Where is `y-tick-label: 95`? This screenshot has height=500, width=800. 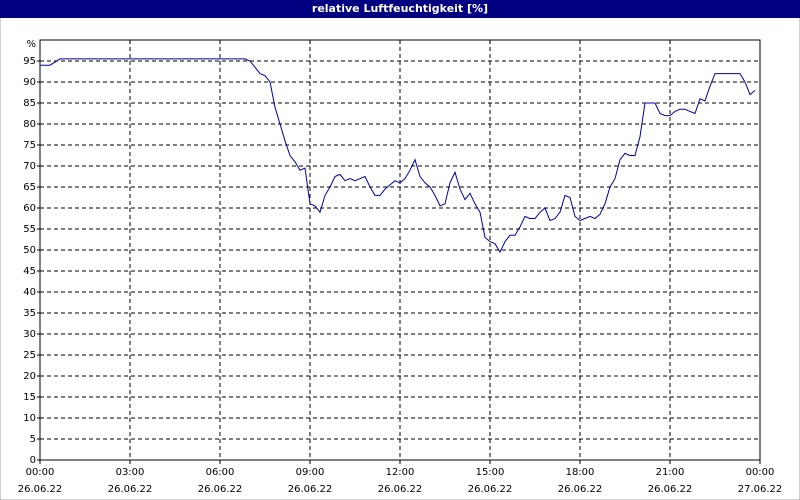 y-tick-label: 95 is located at coordinates (29, 61).